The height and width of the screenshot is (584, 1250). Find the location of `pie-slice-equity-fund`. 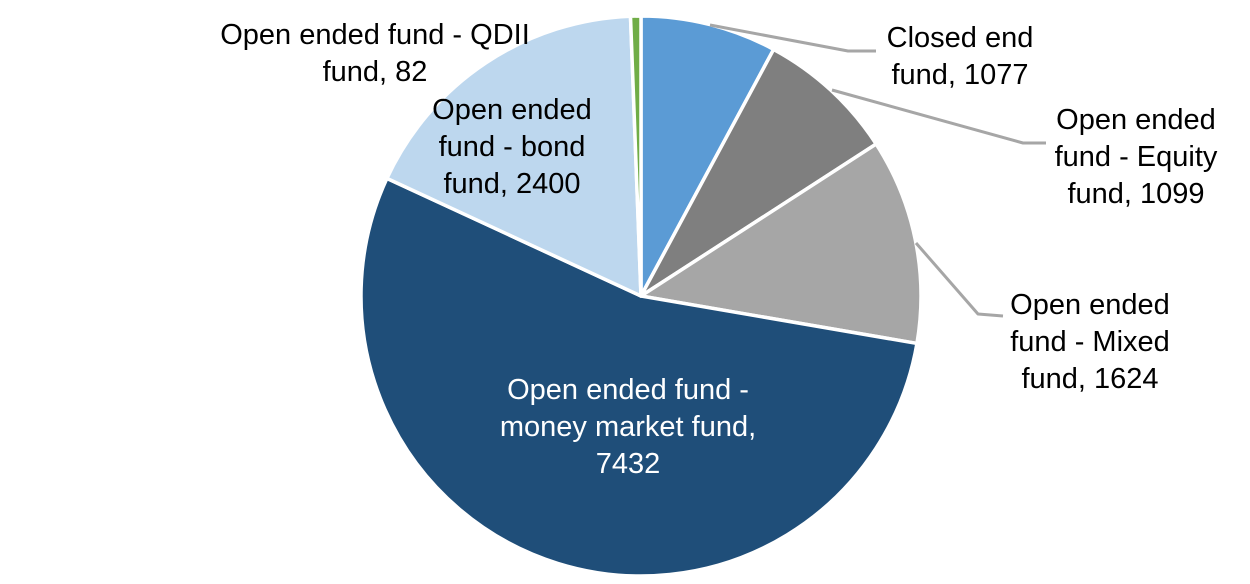

pie-slice-equity-fund is located at coordinates (758, 172).